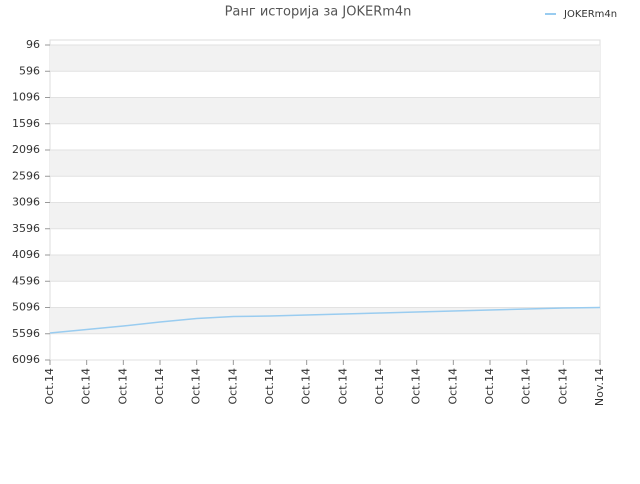 The height and width of the screenshot is (484, 640). What do you see at coordinates (33, 44) in the screenshot?
I see `y-tick-label: 96` at bounding box center [33, 44].